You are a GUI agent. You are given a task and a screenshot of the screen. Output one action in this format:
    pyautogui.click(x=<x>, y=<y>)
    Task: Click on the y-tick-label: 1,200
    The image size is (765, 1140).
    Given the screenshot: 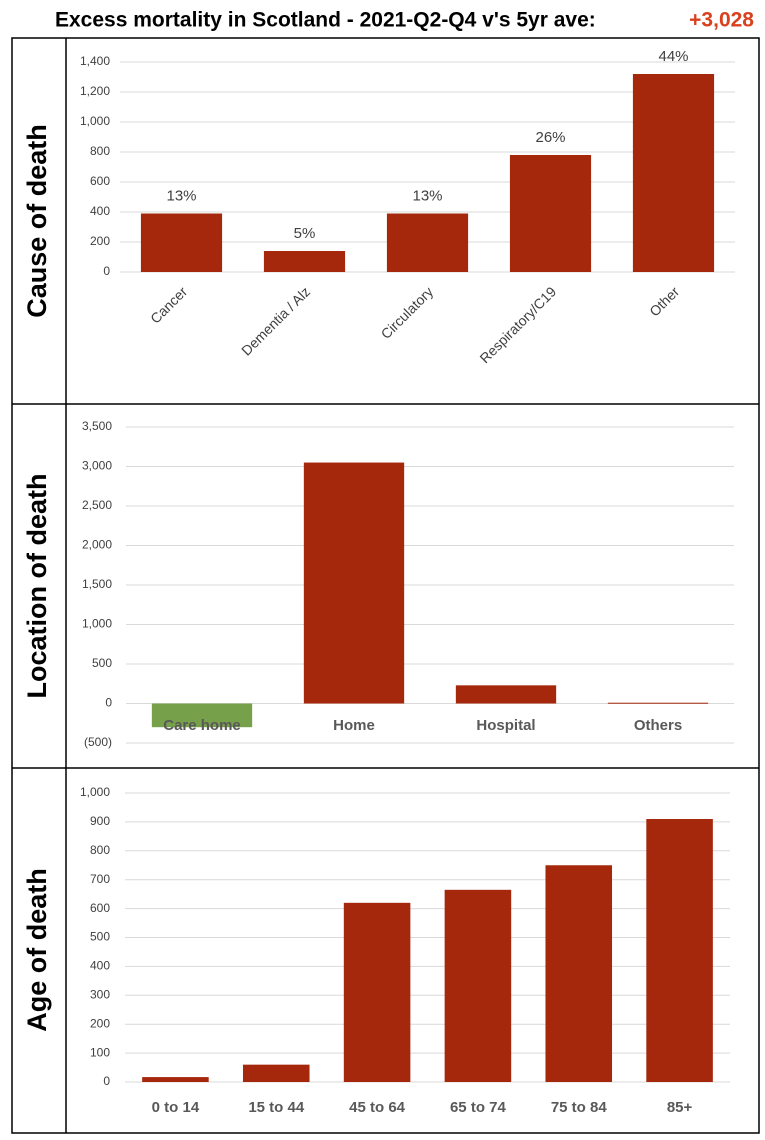 What is the action you would take?
    pyautogui.click(x=95, y=91)
    